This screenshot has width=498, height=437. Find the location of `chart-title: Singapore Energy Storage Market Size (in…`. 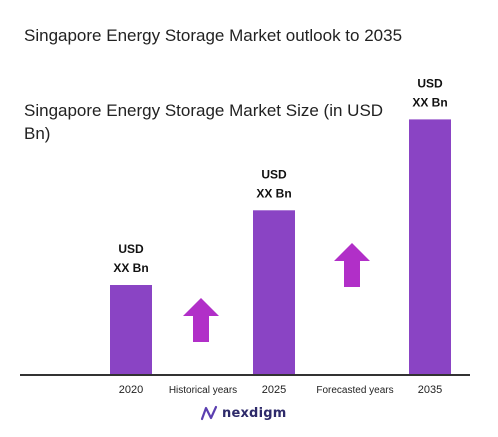

chart-title: Singapore Energy Storage Market Size (in… is located at coordinates (204, 122).